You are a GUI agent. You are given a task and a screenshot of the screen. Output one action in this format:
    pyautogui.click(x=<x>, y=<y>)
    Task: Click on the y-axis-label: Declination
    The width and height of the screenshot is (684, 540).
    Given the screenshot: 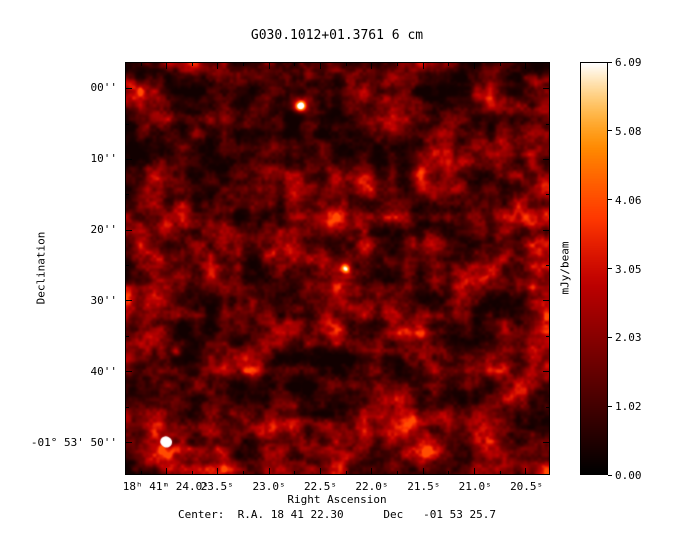 What is the action you would take?
    pyautogui.click(x=41, y=268)
    